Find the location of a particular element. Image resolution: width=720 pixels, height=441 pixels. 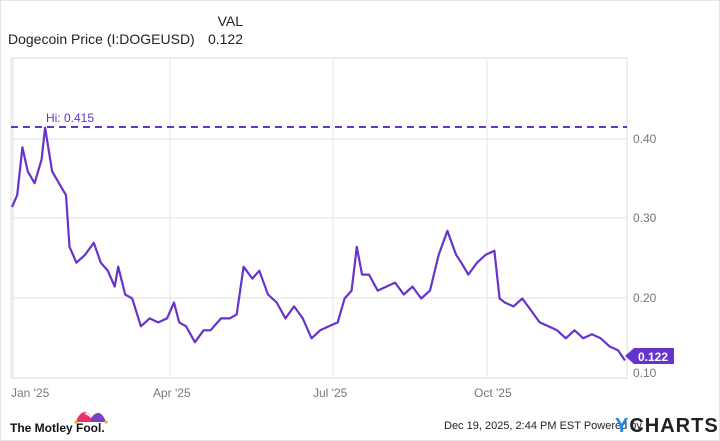

ycharts-text: CHARTS is located at coordinates (674, 426).